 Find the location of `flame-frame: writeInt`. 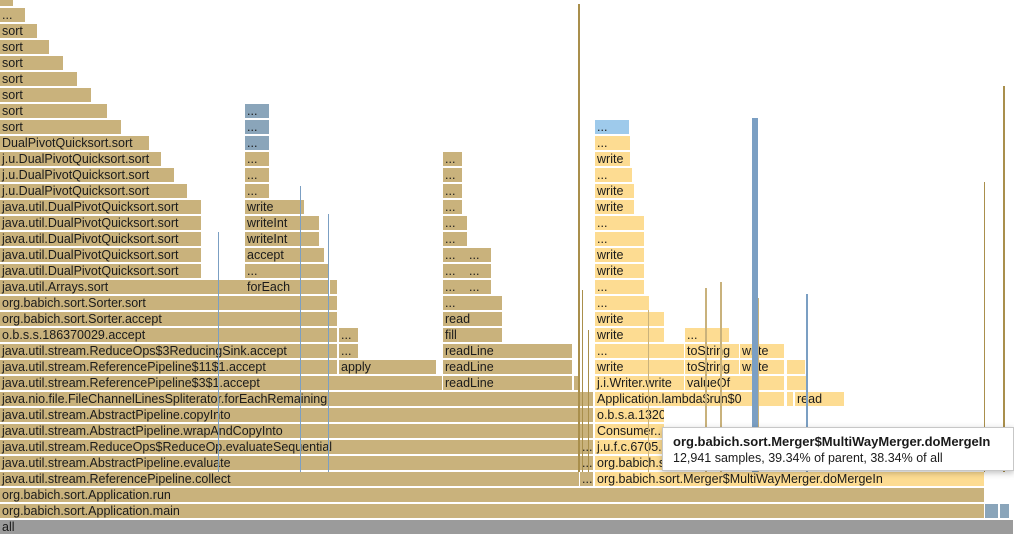

flame-frame: writeInt is located at coordinates (282, 223).